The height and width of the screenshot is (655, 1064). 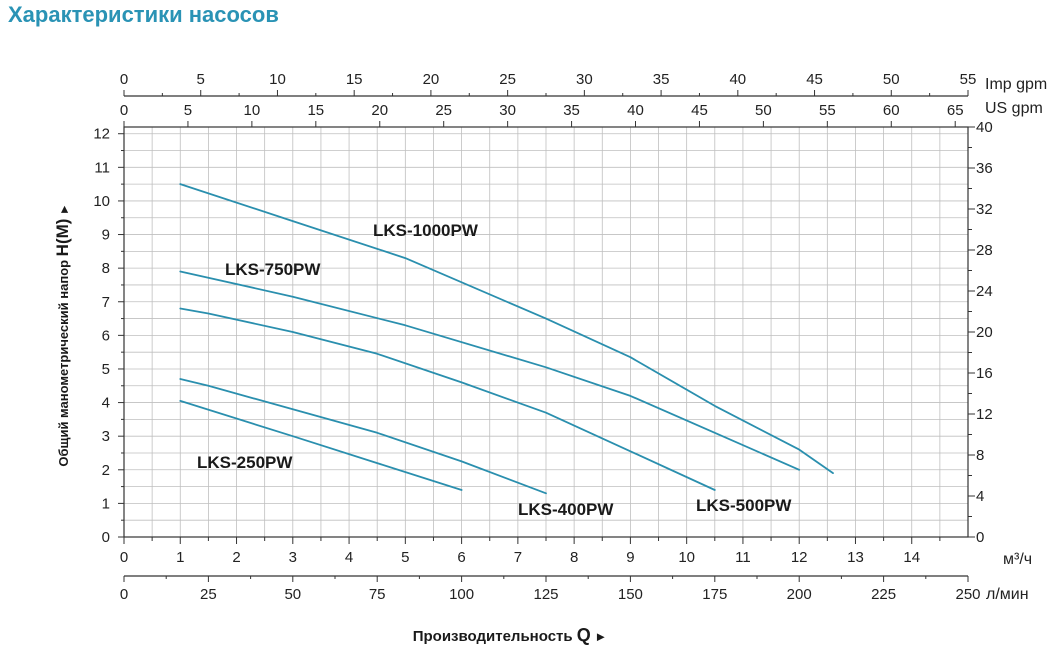 I want to click on x-usgpm-tick-label: 65, so click(x=955, y=110).